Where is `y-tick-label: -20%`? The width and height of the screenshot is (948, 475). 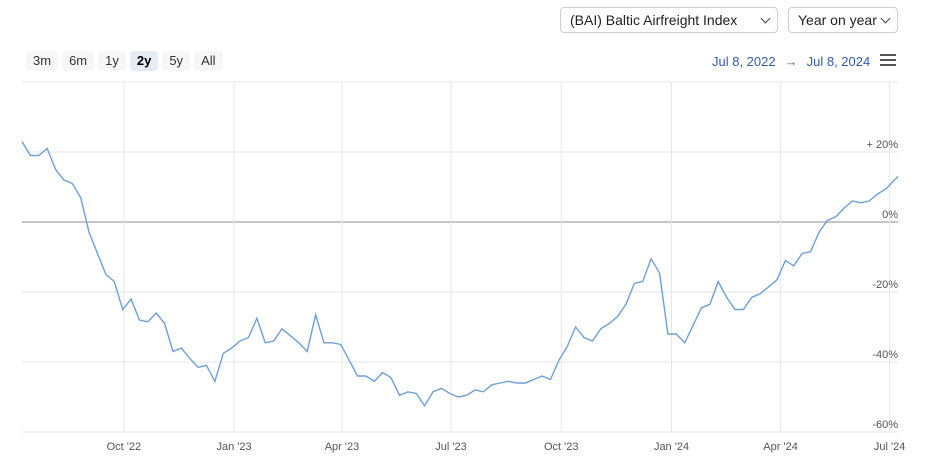
y-tick-label: -20% is located at coordinates (885, 285).